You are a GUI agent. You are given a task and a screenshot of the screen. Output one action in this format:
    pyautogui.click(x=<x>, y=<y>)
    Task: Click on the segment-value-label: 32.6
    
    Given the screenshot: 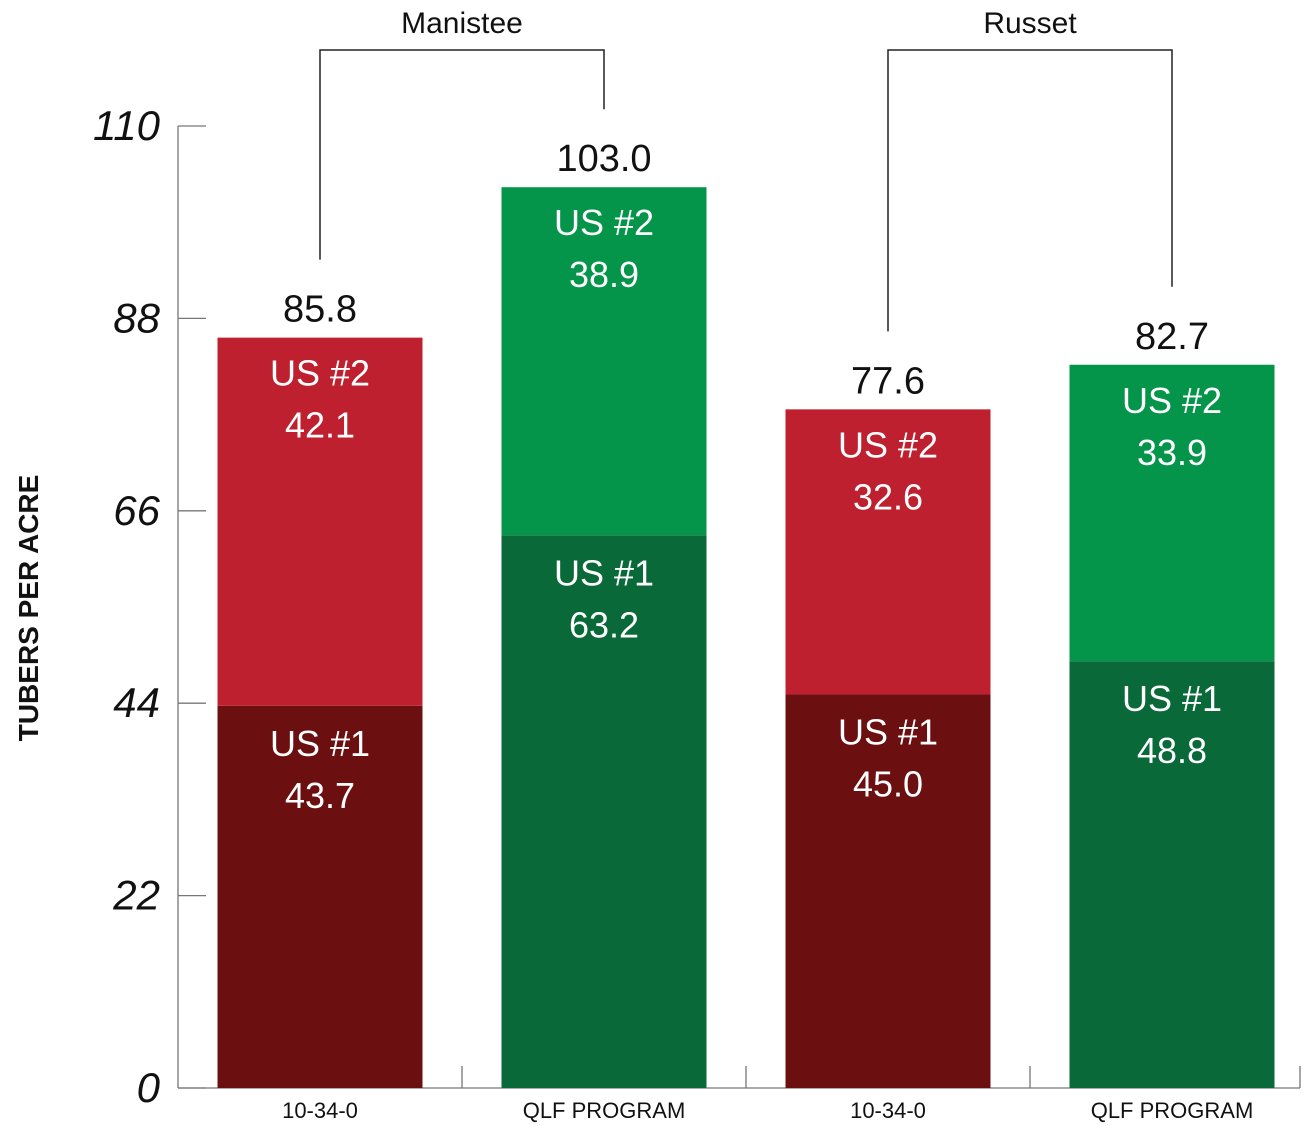 What is the action you would take?
    pyautogui.click(x=888, y=496)
    